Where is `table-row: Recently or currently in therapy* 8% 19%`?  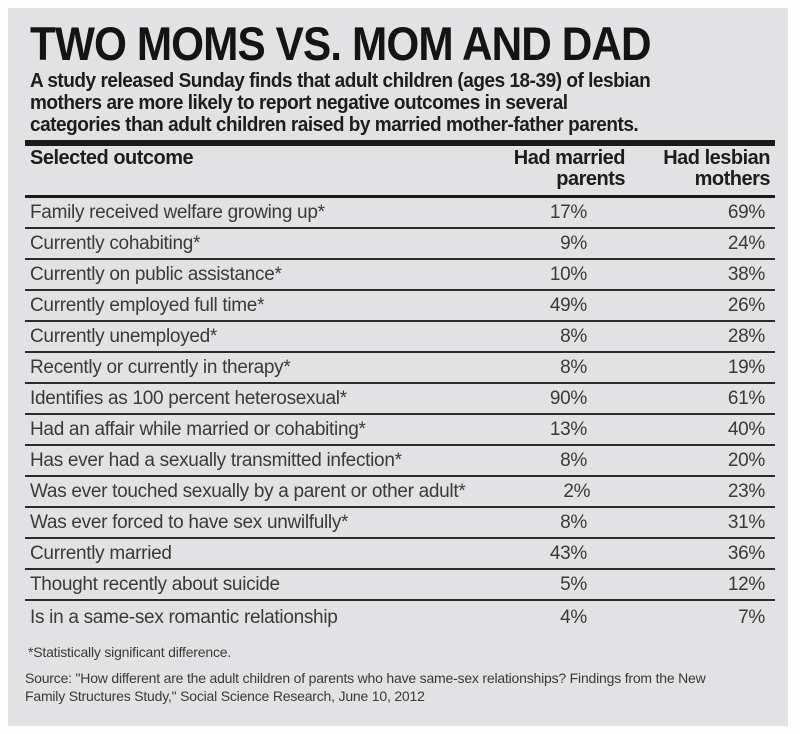 table-row: Recently or currently in therapy* 8% 19% is located at coordinates (400, 368).